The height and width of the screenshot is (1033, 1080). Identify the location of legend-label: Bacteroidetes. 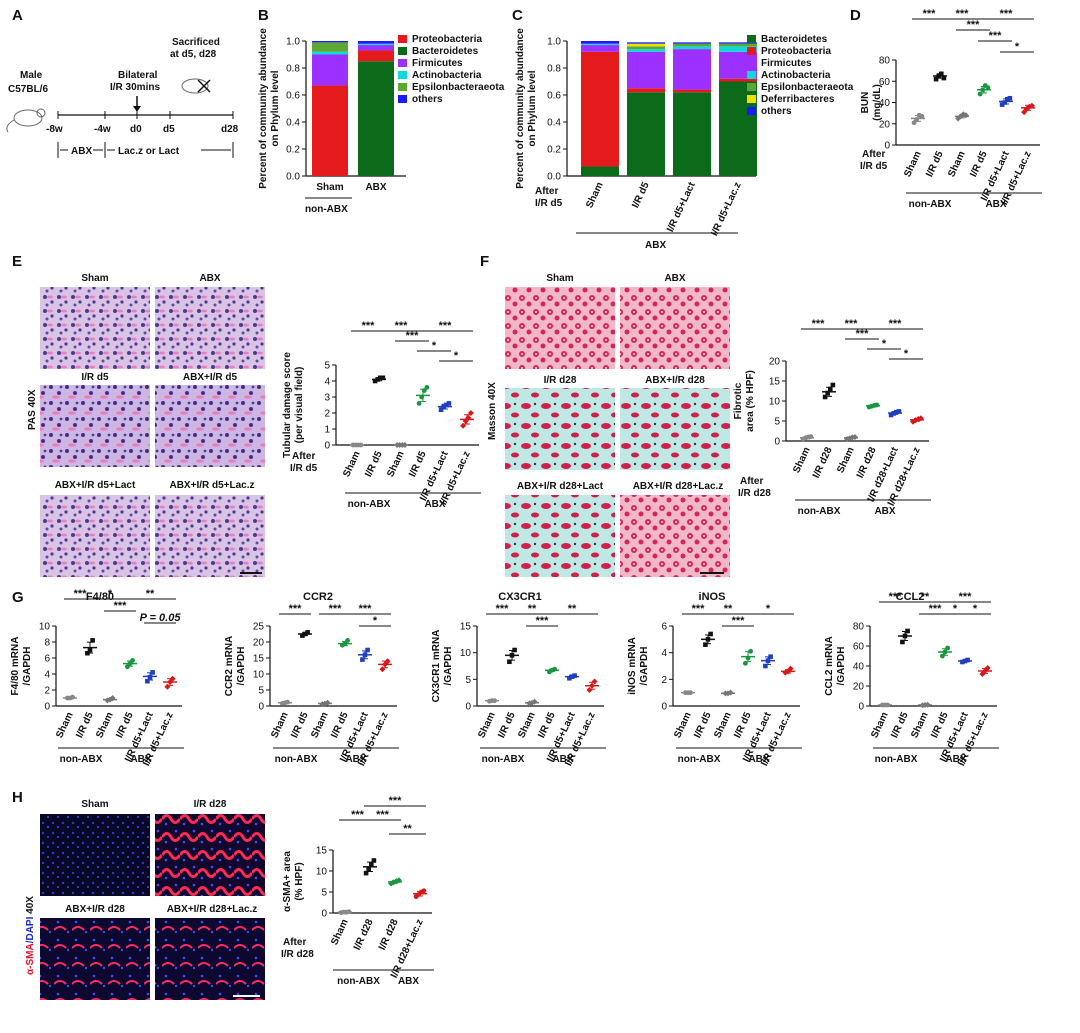
(794, 39).